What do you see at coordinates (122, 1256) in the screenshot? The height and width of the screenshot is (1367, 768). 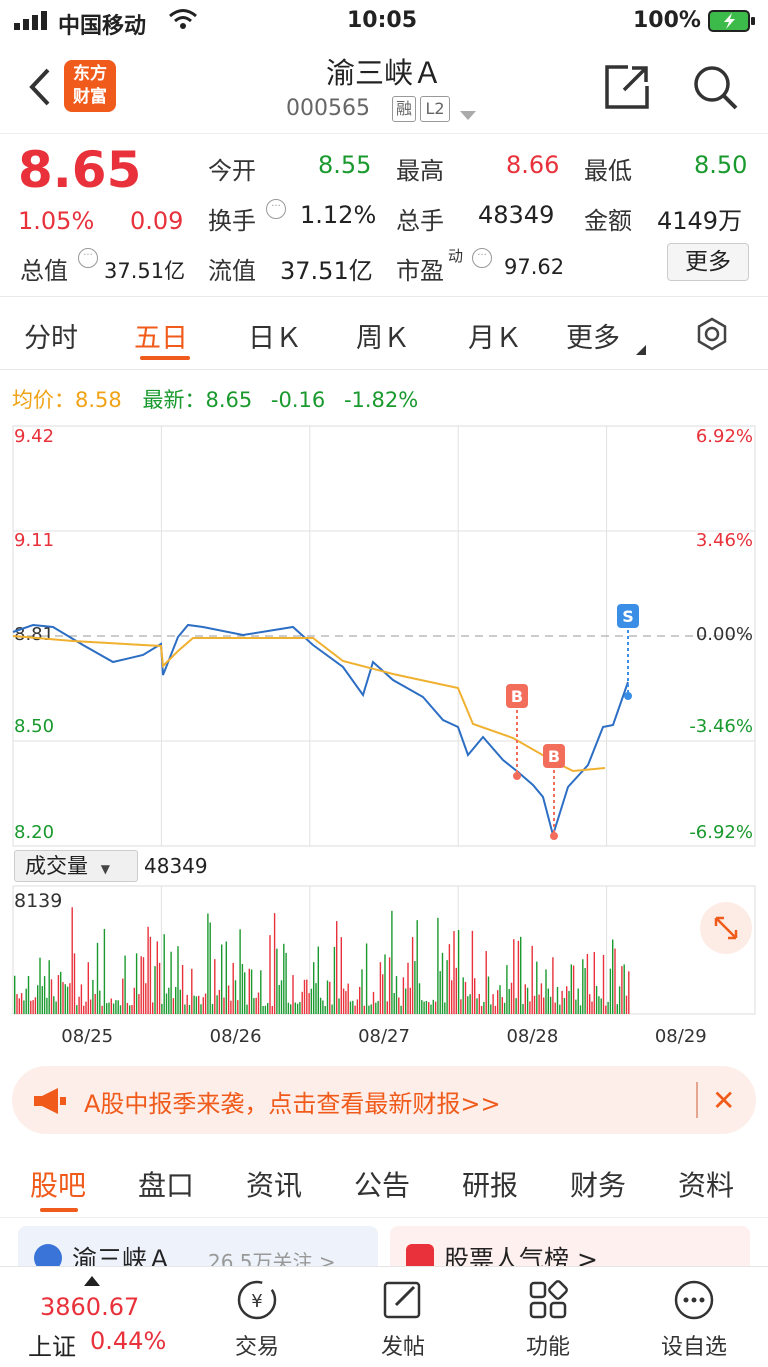 I see `forum-card-title: 渝三峡Ａ` at bounding box center [122, 1256].